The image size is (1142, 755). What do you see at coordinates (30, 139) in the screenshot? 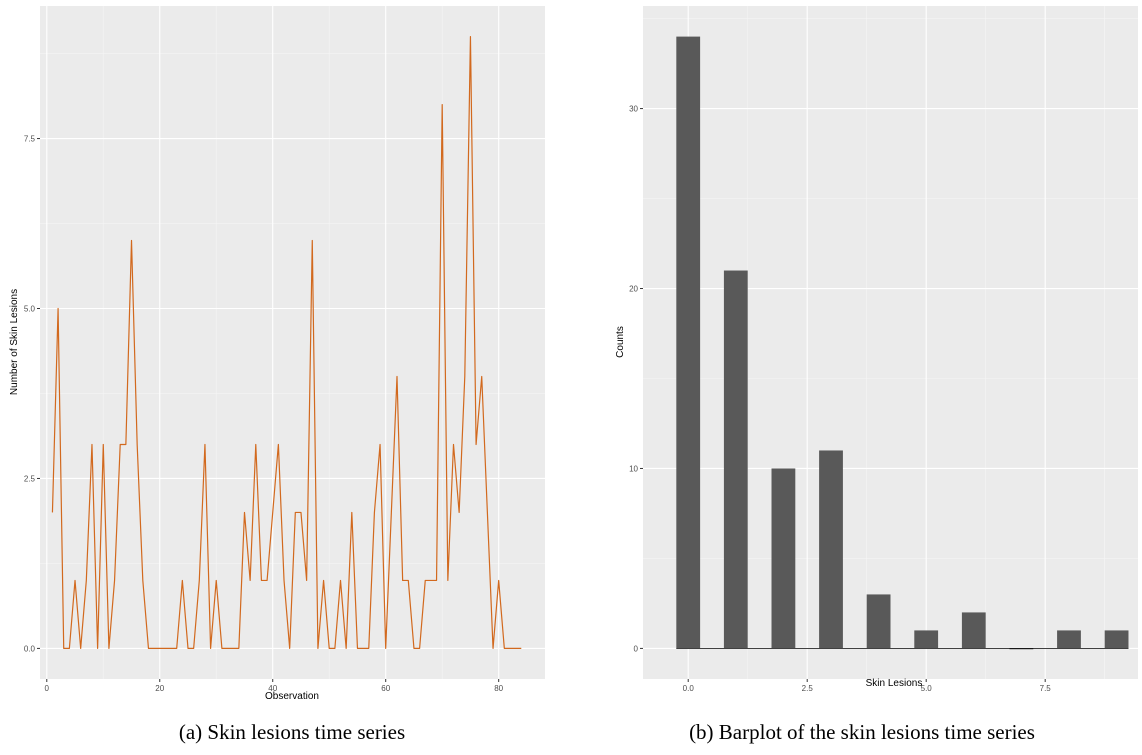
I see `y-tick-label: 7.5` at bounding box center [30, 139].